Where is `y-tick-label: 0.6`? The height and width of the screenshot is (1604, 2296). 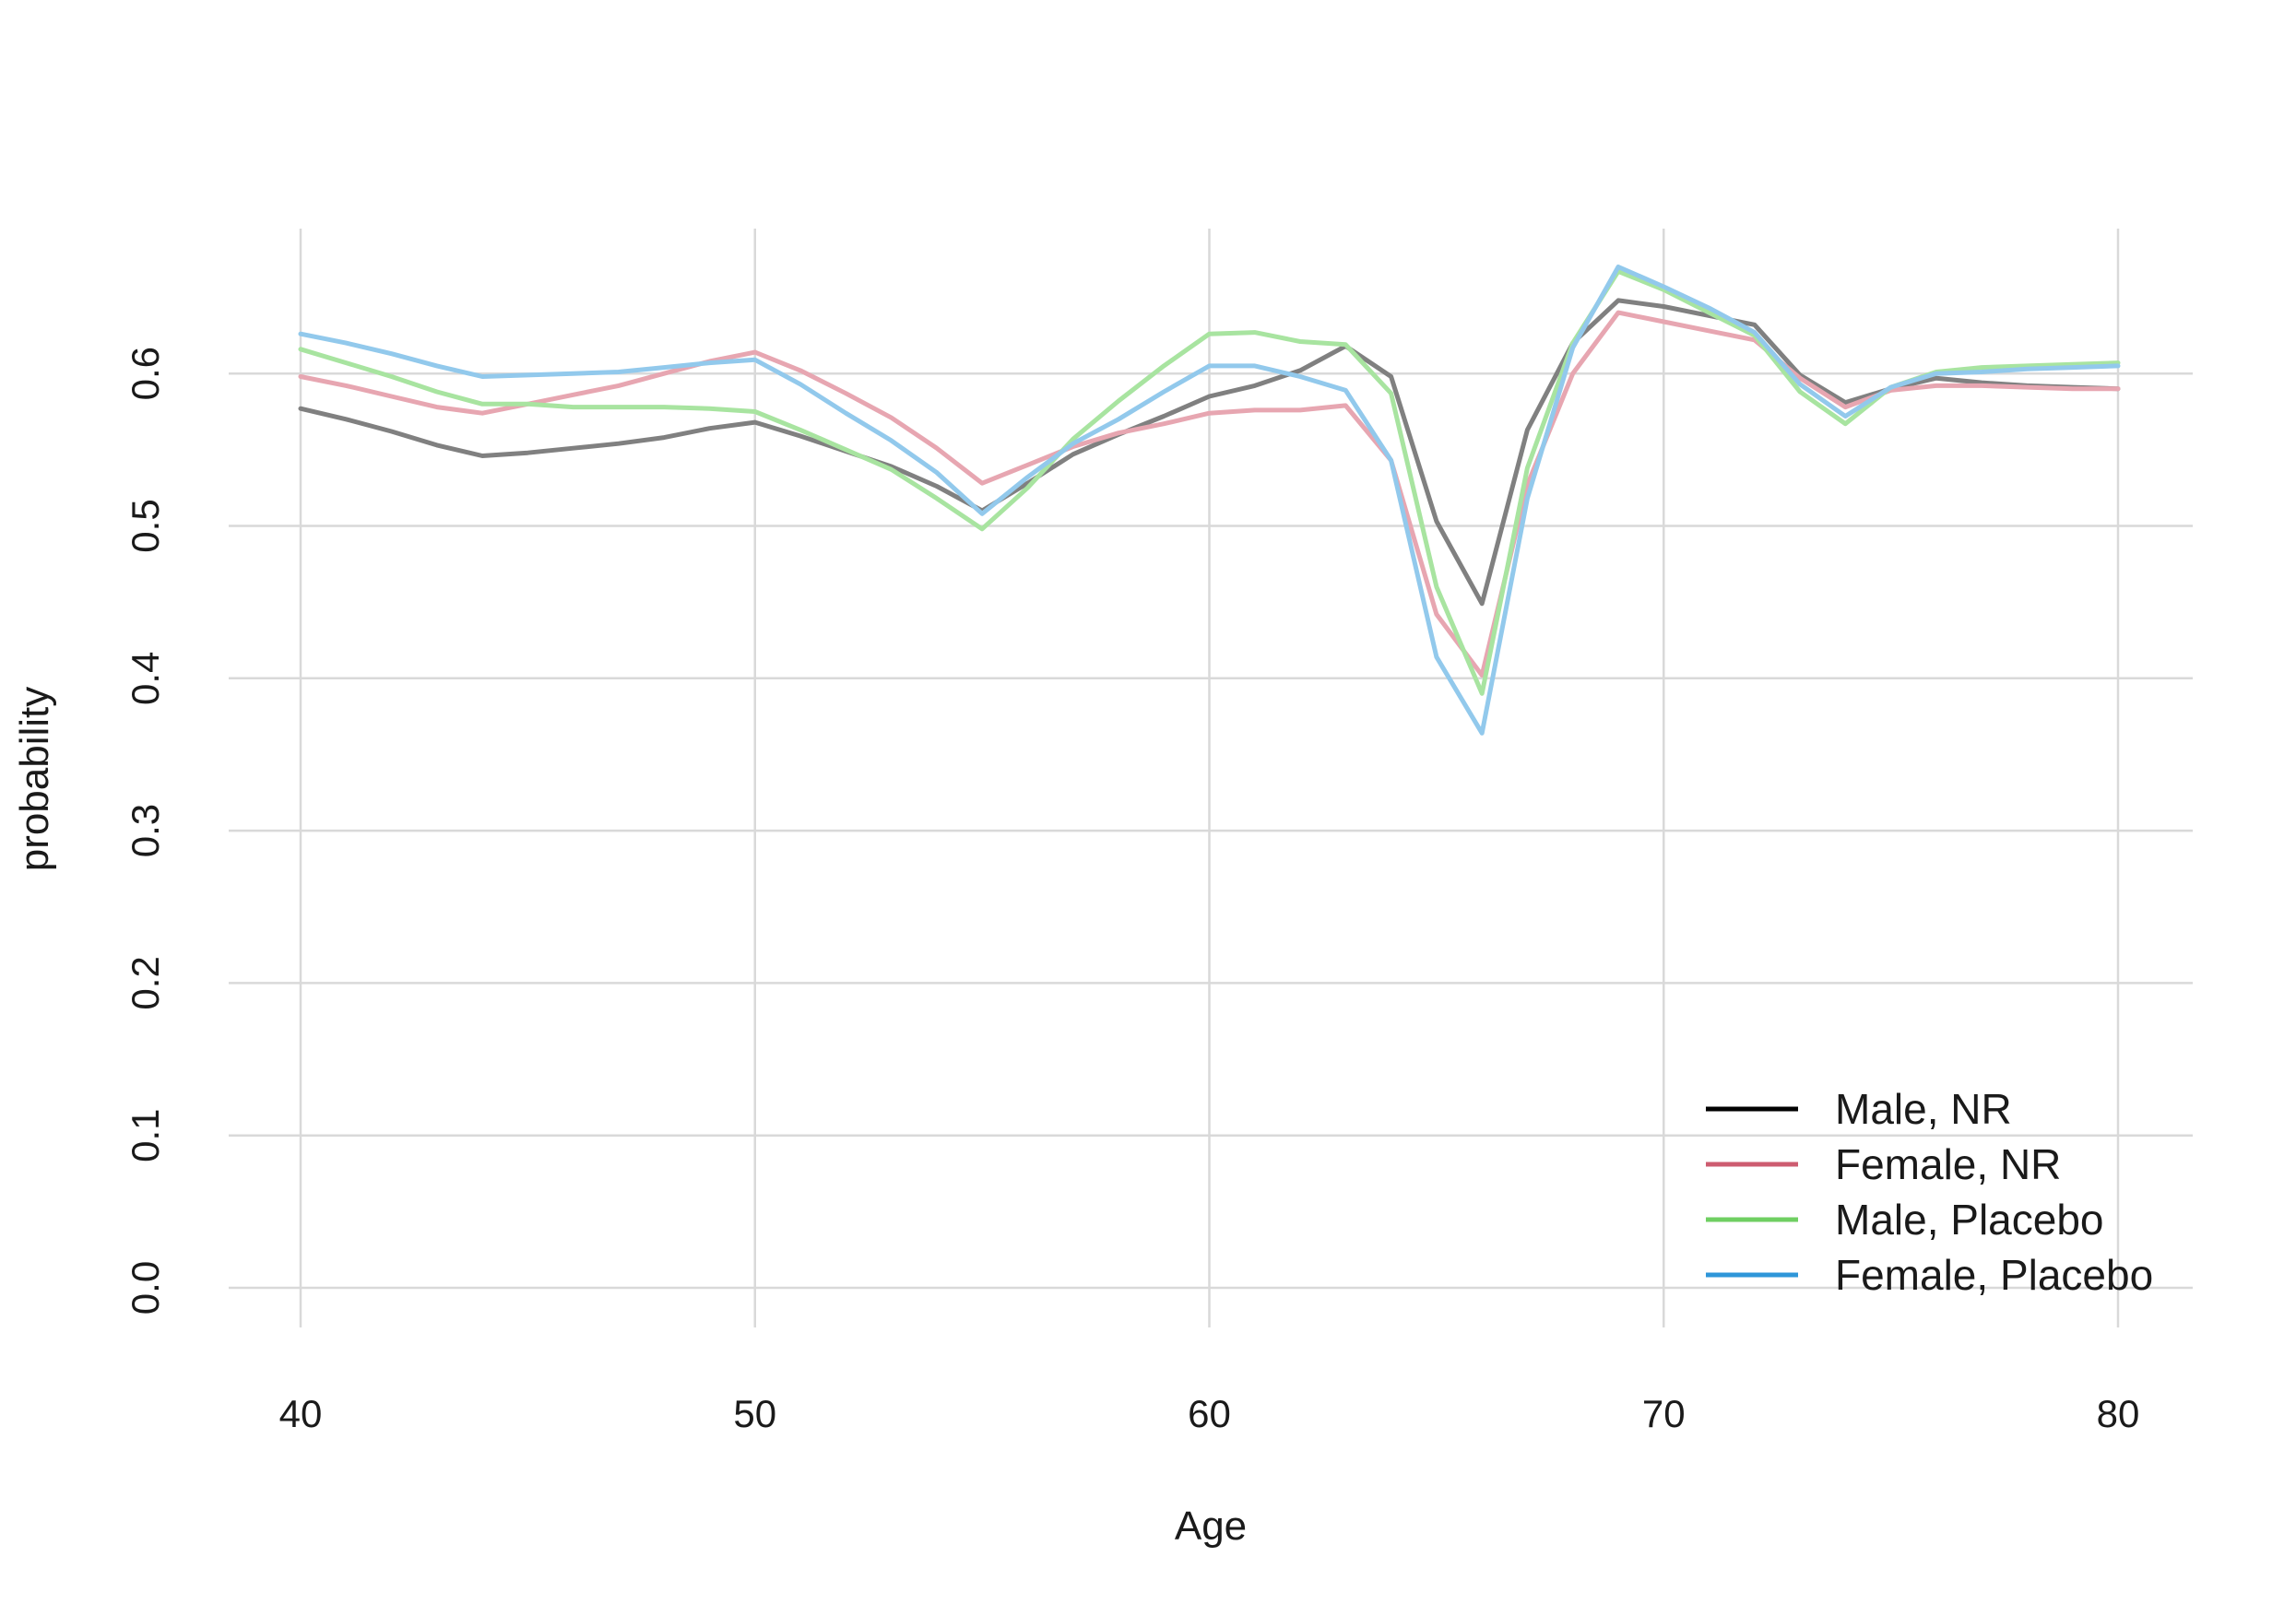 y-tick-label: 0.6 is located at coordinates (145, 374).